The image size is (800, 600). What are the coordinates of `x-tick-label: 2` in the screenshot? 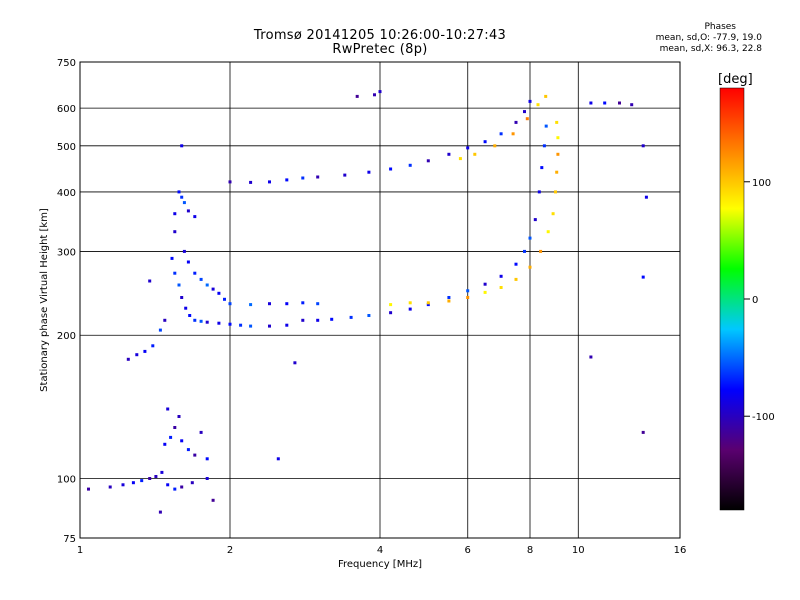 It's located at (230, 550).